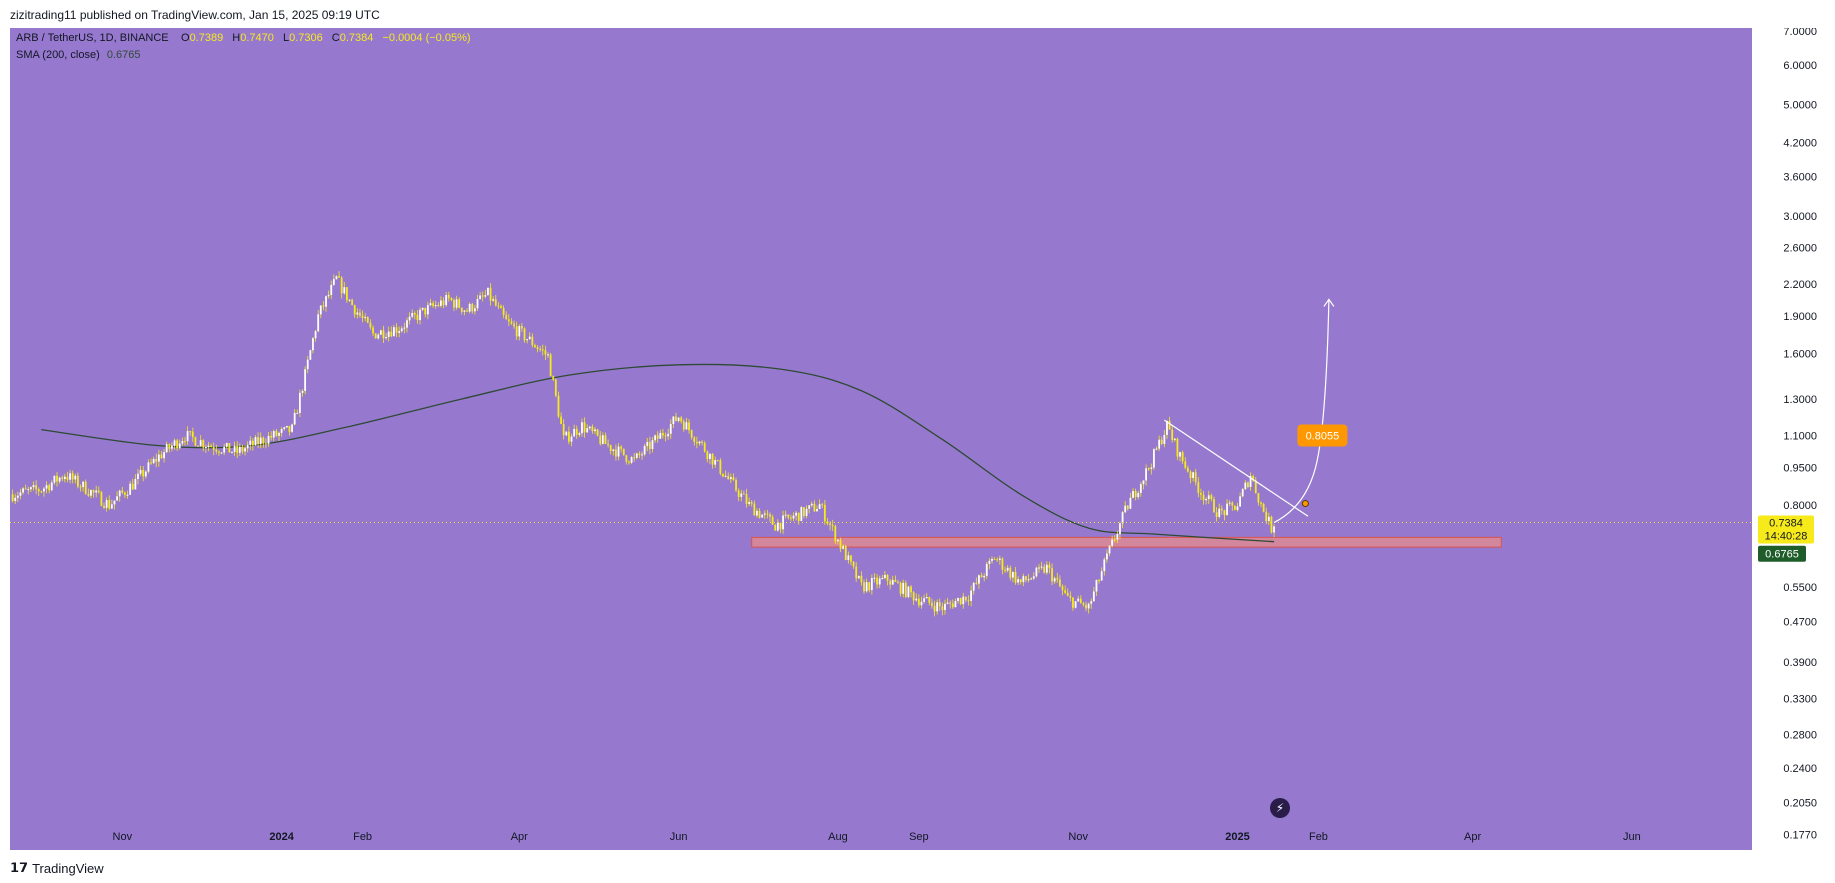  What do you see at coordinates (1800, 469) in the screenshot?
I see `y-tick-label: 0.9500` at bounding box center [1800, 469].